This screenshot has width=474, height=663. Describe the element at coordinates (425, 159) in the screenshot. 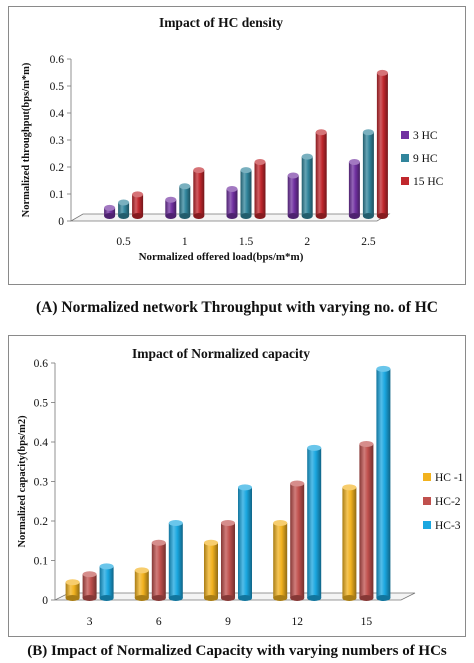

I see `legend-label: 9 HC` at that location.